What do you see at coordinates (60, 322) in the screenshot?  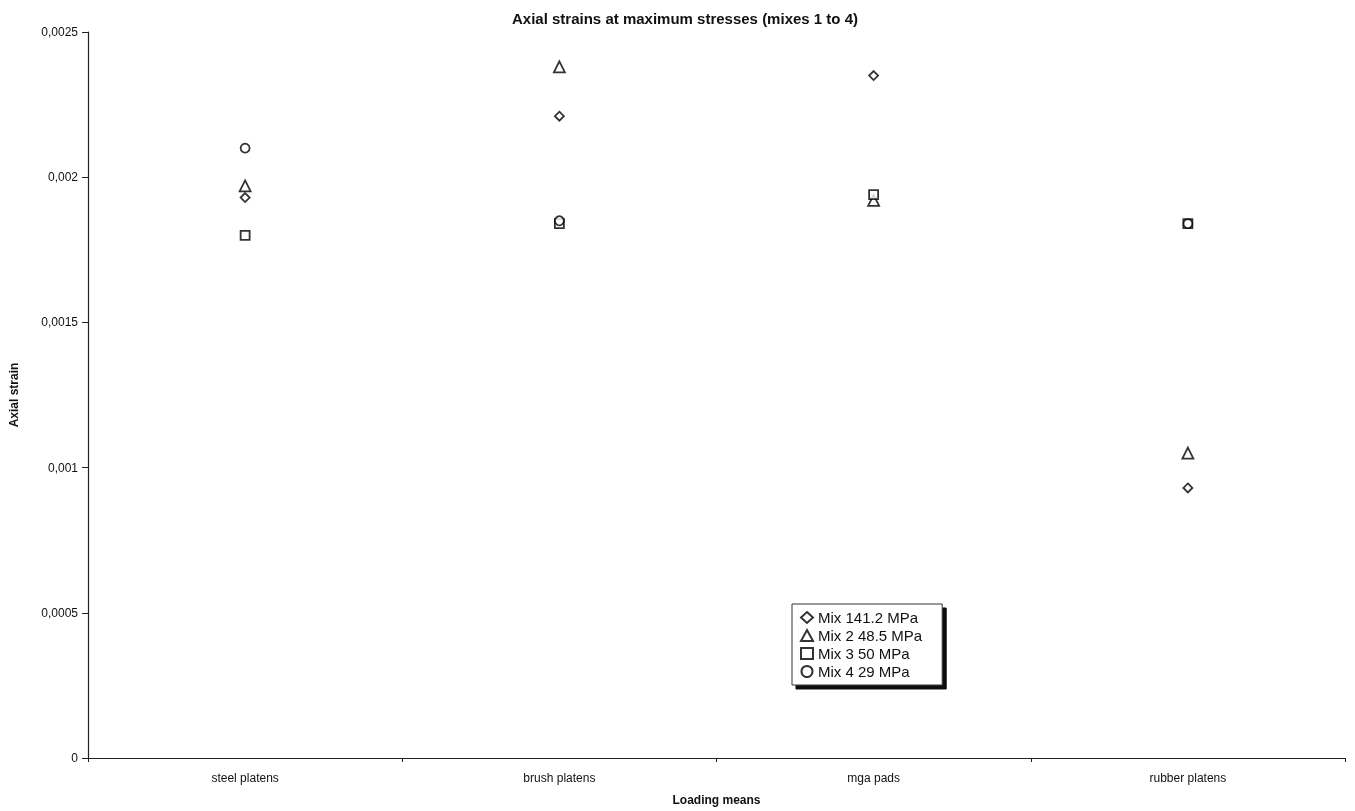 I see `y-tick-label: 0,0015` at bounding box center [60, 322].